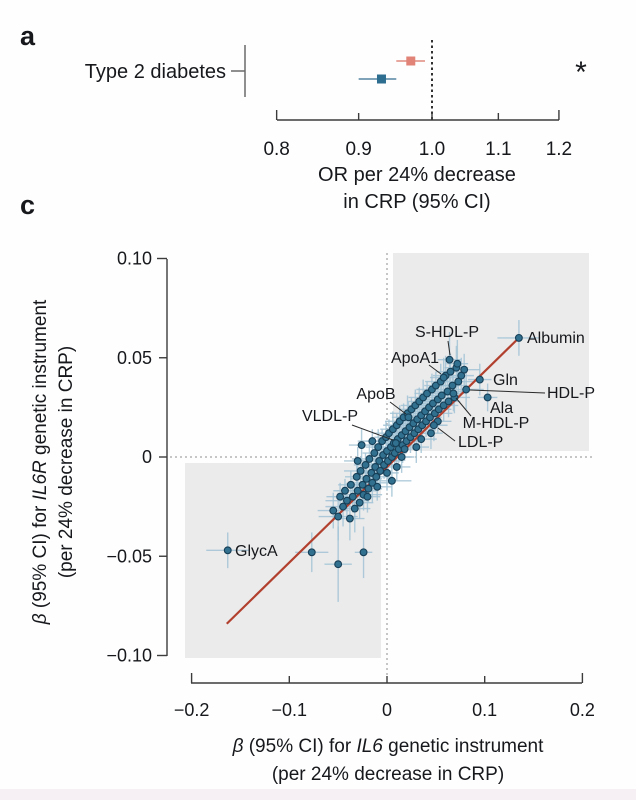 The image size is (636, 800). I want to click on y-tick-label: −0.05, so click(129, 556).